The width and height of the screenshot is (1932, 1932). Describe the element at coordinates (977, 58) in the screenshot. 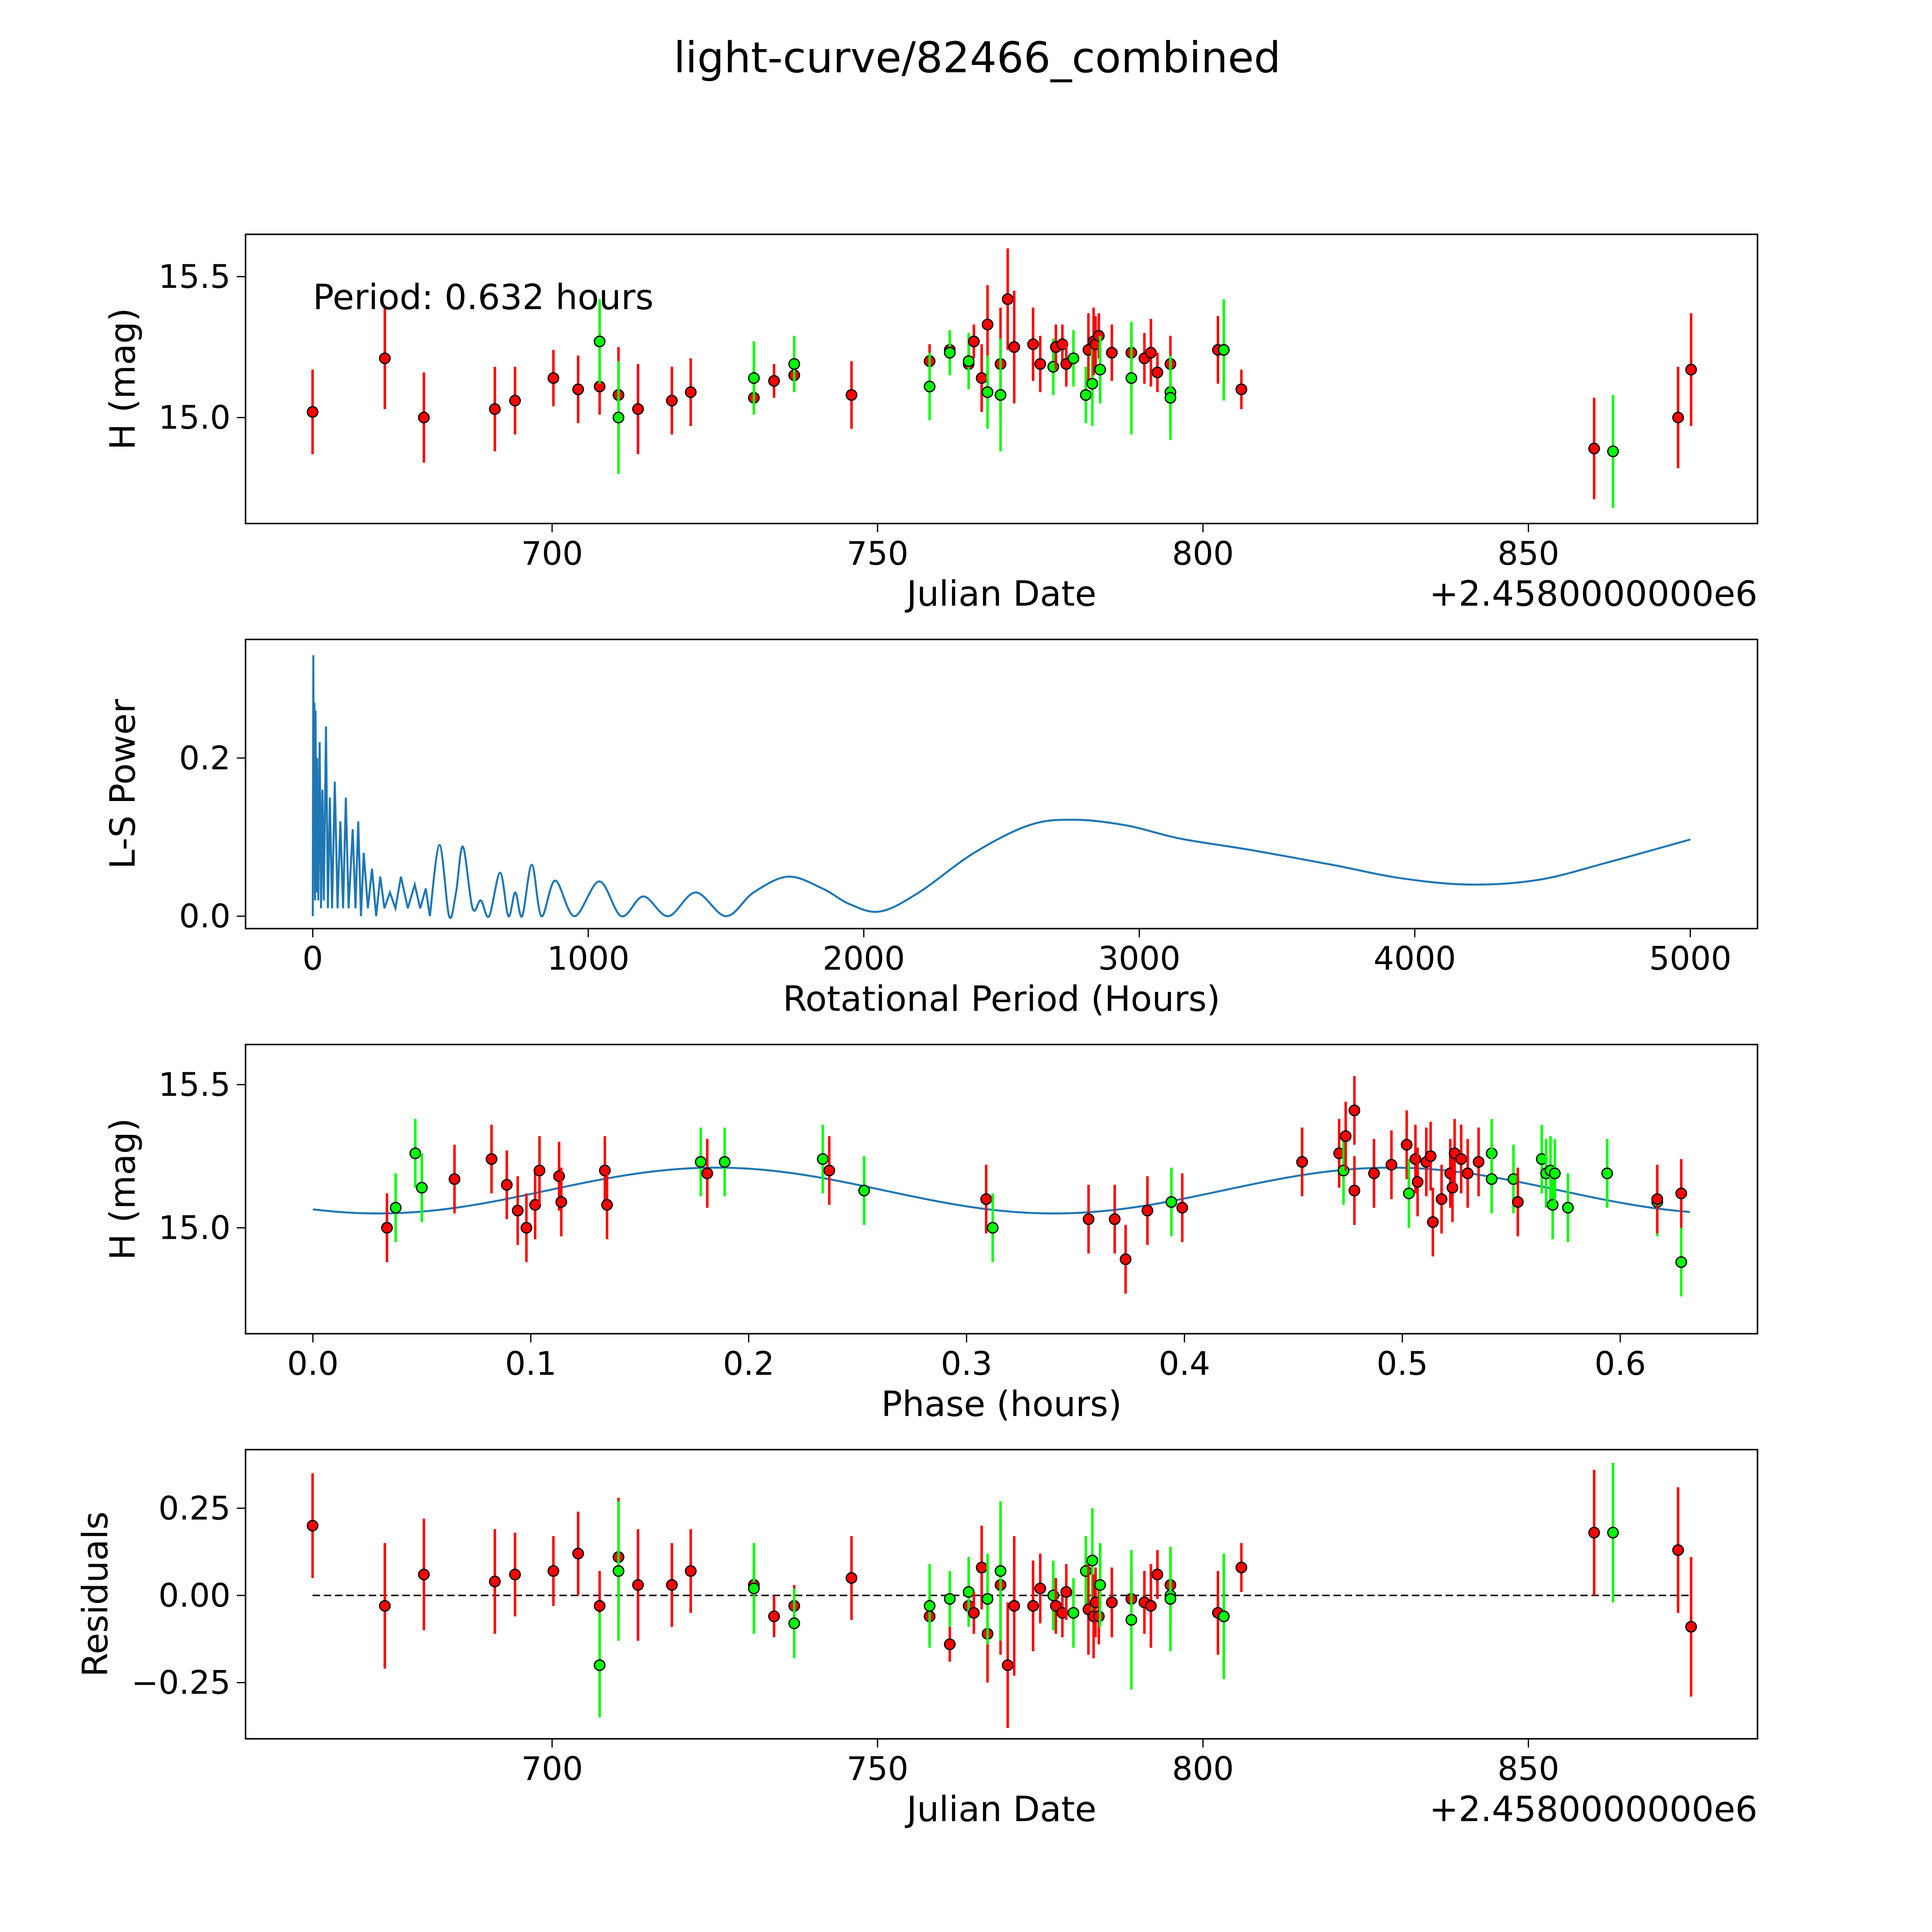

I see `figure-title: light-curve/82466_combined` at that location.